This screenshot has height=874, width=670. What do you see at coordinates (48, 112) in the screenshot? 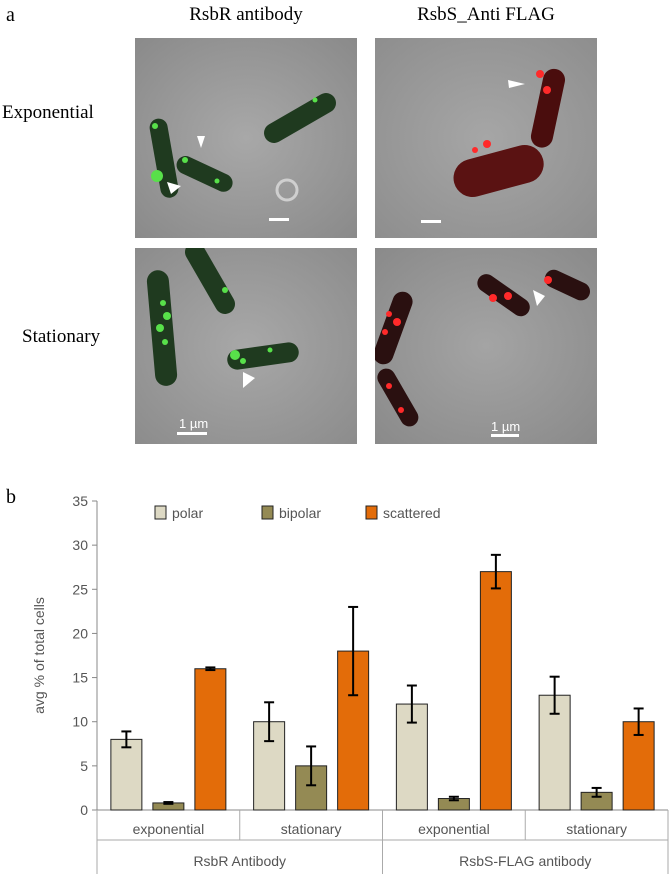
I see `row-label-exponential: Exponential` at bounding box center [48, 112].